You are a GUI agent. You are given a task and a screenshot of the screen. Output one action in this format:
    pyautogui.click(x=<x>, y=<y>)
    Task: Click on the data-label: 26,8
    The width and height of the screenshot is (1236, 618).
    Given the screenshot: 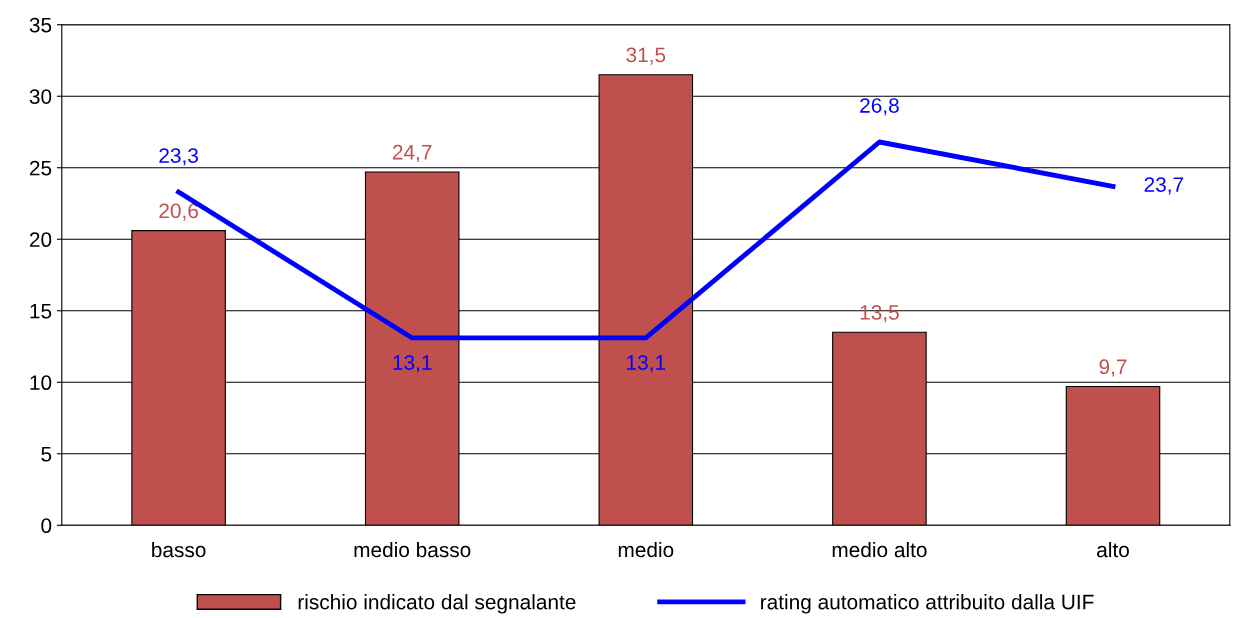 What is the action you would take?
    pyautogui.click(x=879, y=107)
    